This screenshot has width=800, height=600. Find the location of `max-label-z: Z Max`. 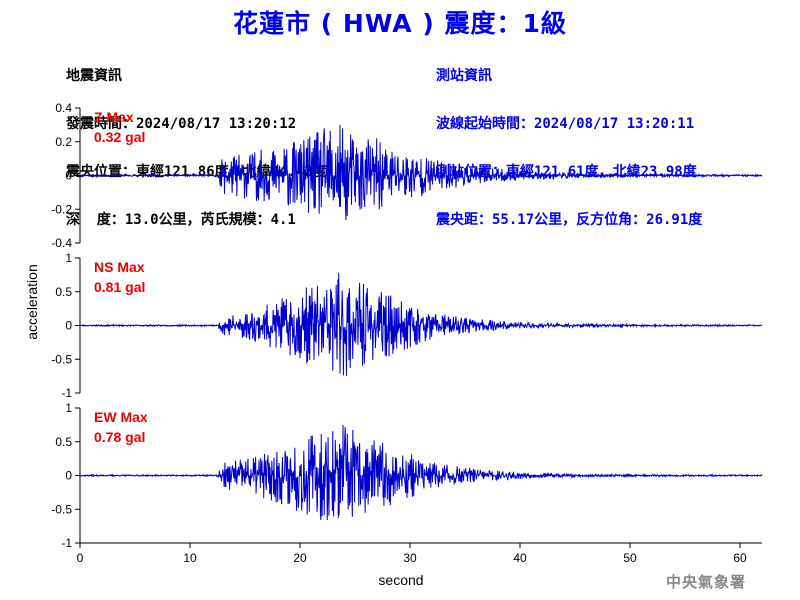

max-label-z: Z Max is located at coordinates (114, 117).